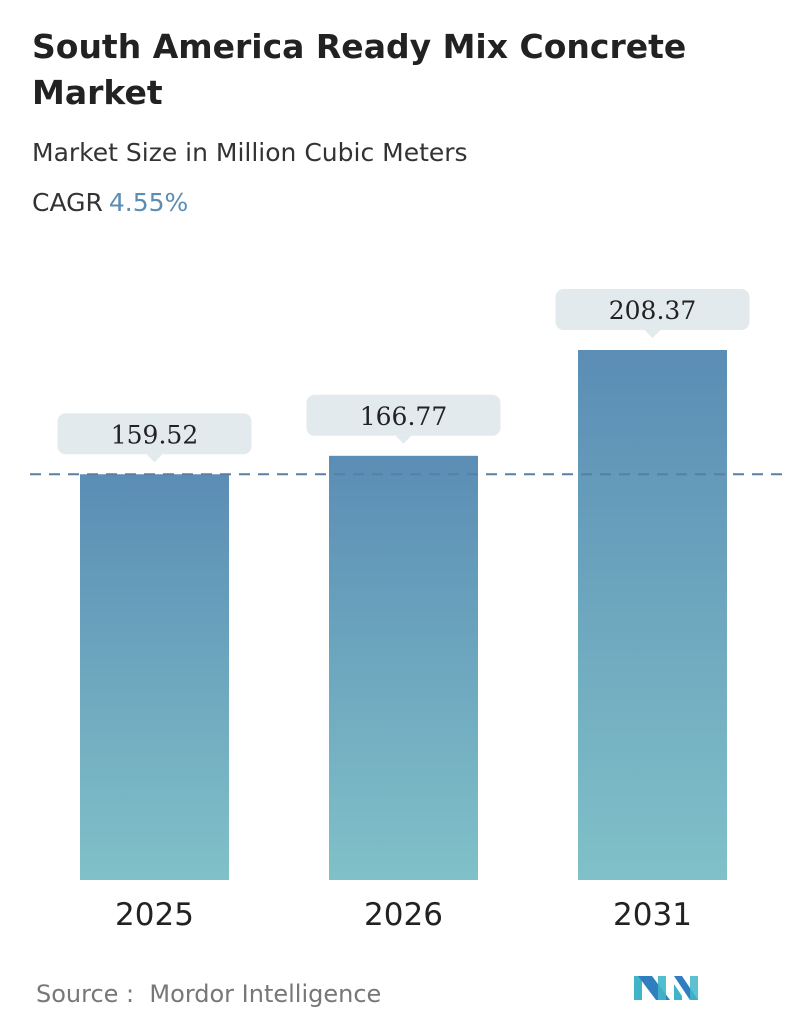  What do you see at coordinates (148, 202) in the screenshot?
I see `cagr-value: 4.55%` at bounding box center [148, 202].